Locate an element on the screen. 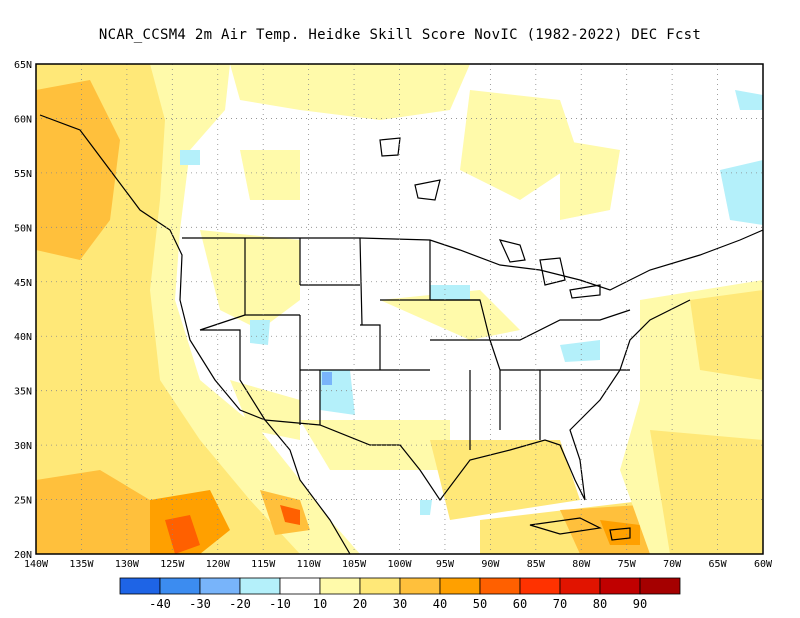 The width and height of the screenshot is (800, 618). x-tick-label: 110W is located at coordinates (309, 564).